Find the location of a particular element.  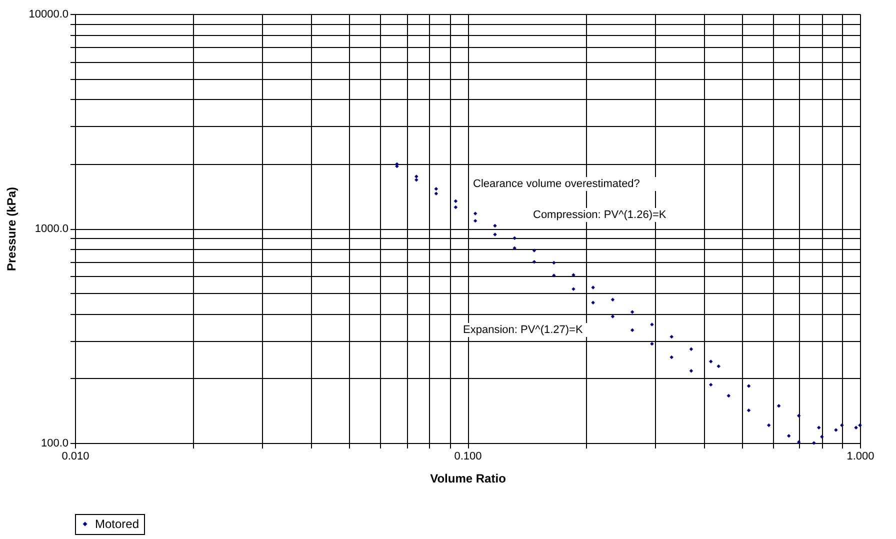

x-tick-label: 1.000 is located at coordinates (860, 456).